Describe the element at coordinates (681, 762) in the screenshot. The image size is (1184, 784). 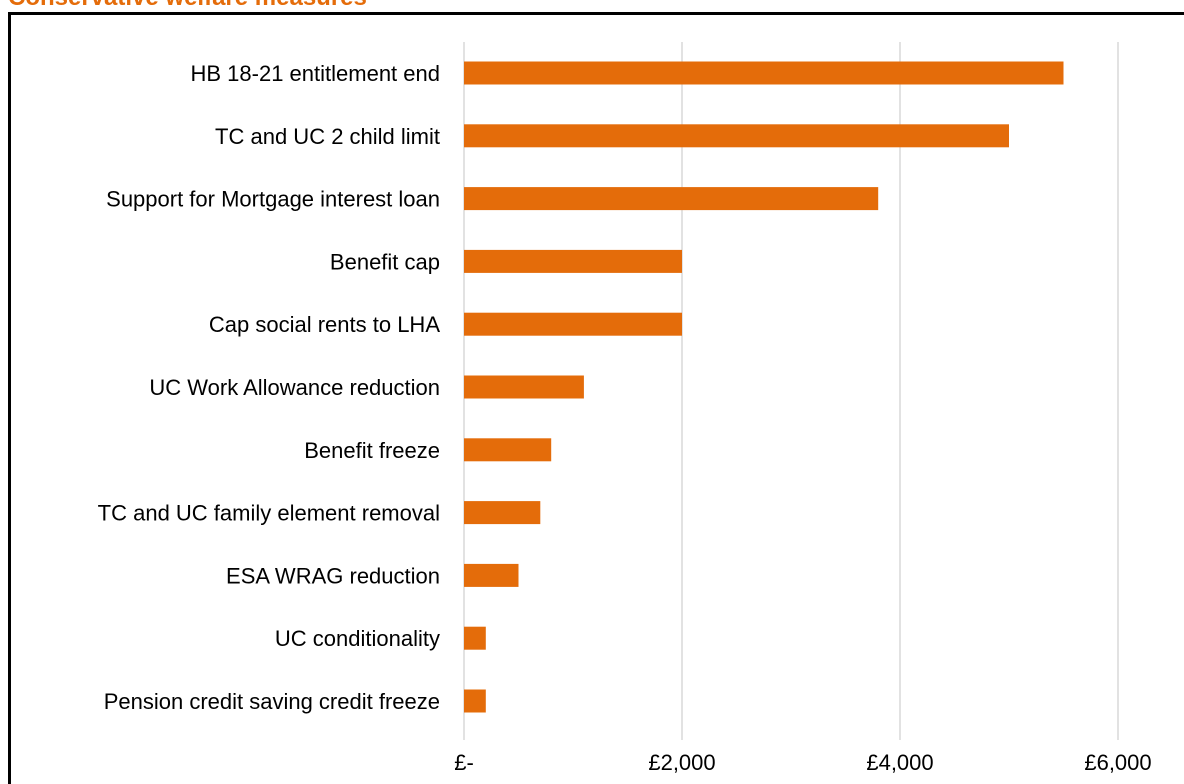
I see `x-tick-label-1: £2,000` at that location.